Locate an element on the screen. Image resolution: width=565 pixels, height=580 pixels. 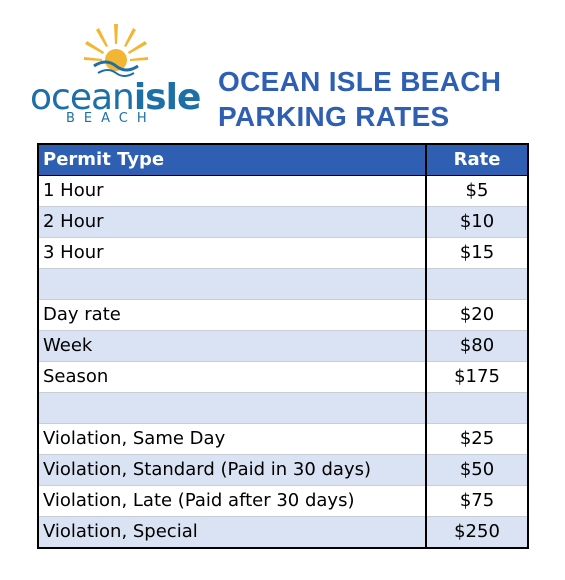
permit-type-cell: Season is located at coordinates (232, 377).